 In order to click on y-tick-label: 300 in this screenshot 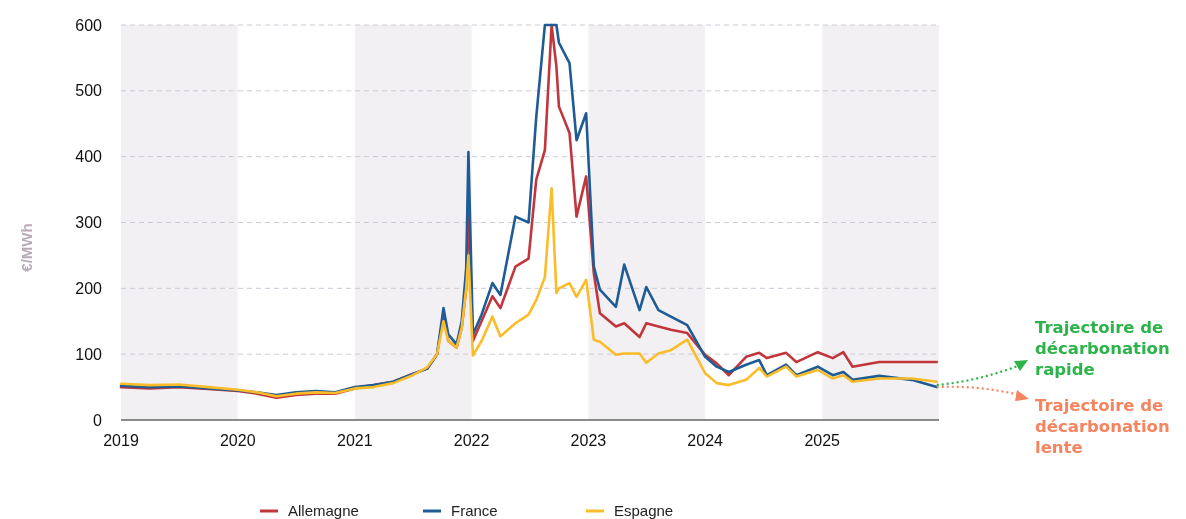, I will do `click(89, 223)`.